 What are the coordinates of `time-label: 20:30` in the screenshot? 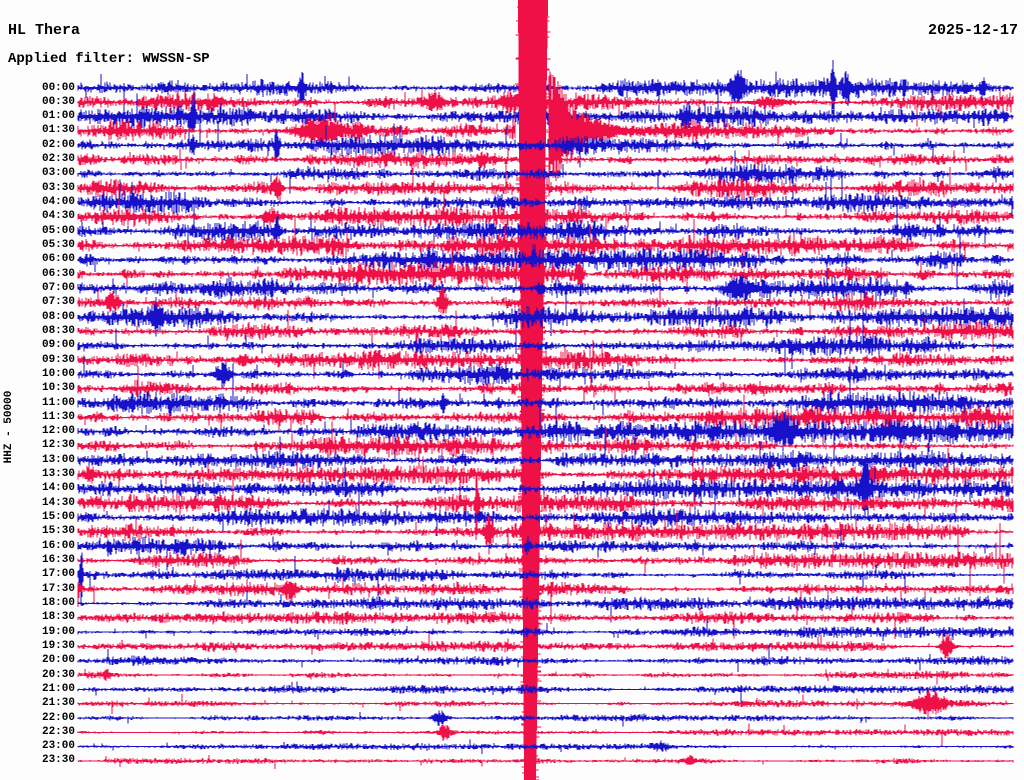 It's located at (58, 674).